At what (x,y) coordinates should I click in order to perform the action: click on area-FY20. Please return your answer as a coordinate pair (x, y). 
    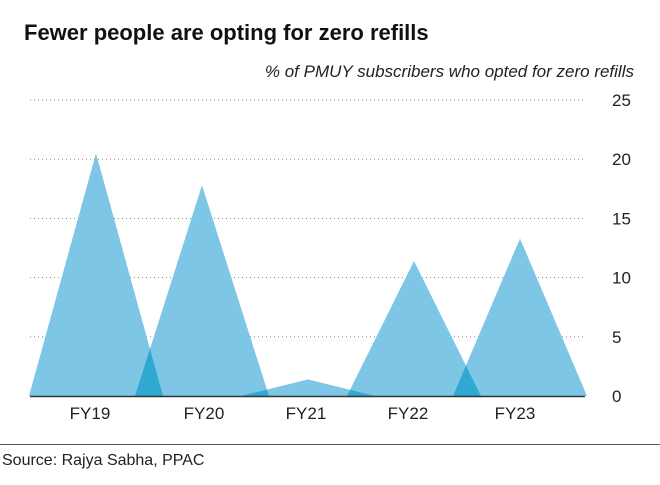
    Looking at the image, I should click on (202, 290).